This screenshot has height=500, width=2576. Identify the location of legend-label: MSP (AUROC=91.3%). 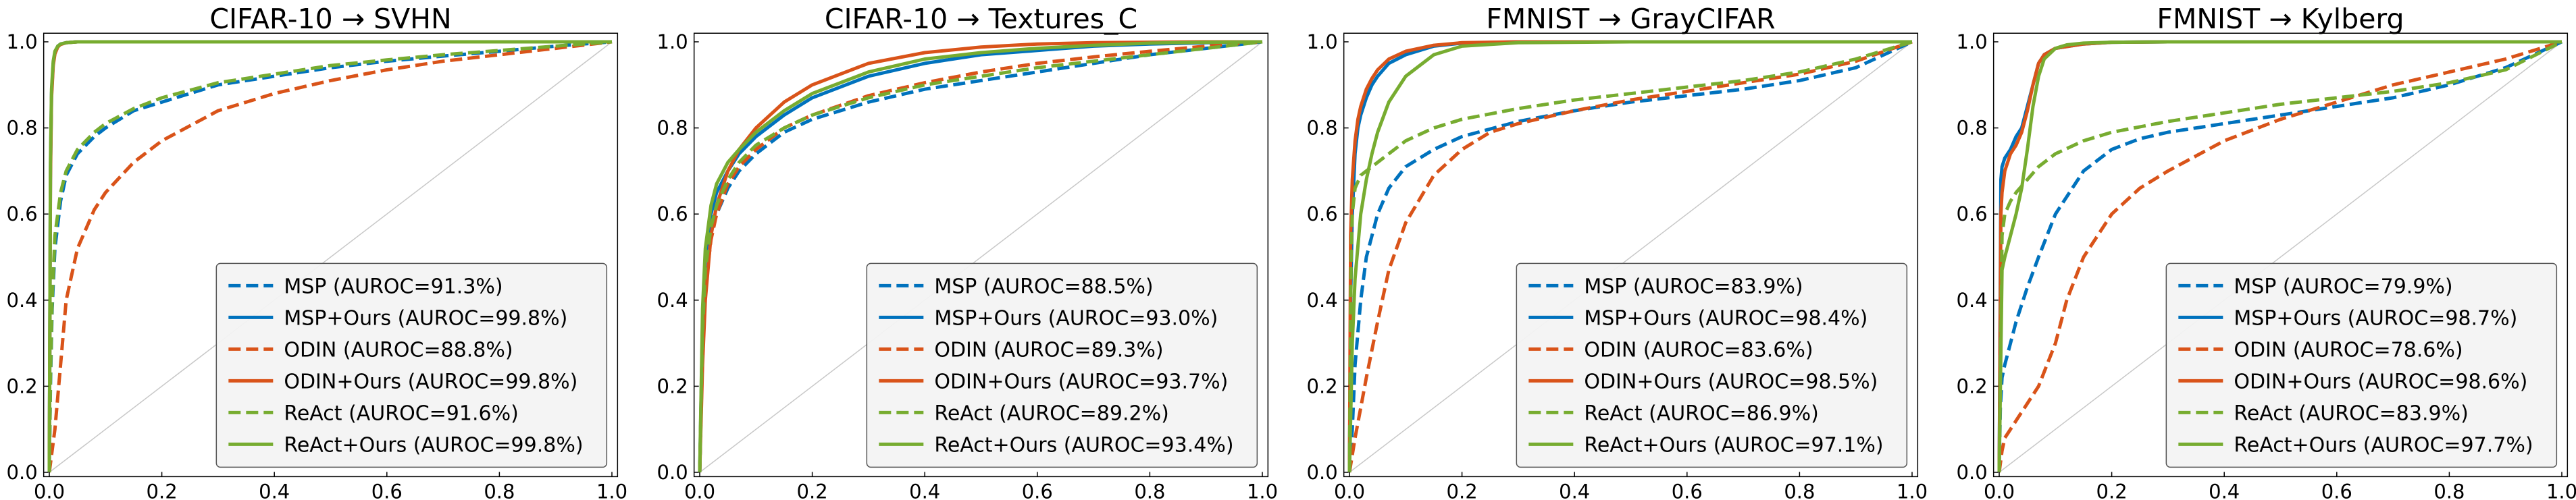
(393, 287).